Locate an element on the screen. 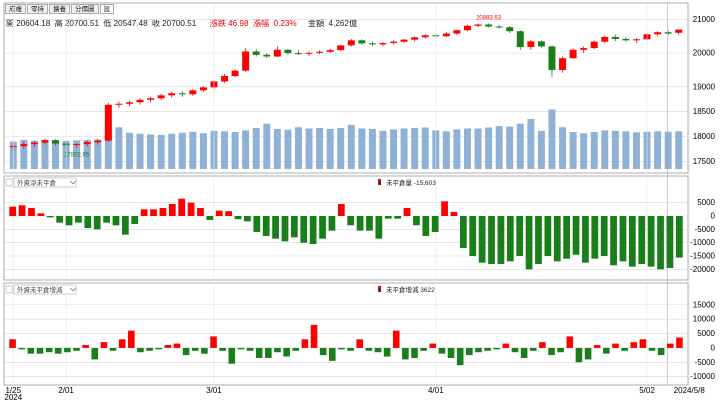 The width and height of the screenshot is (720, 402). close-value: 20700.51 is located at coordinates (179, 23).